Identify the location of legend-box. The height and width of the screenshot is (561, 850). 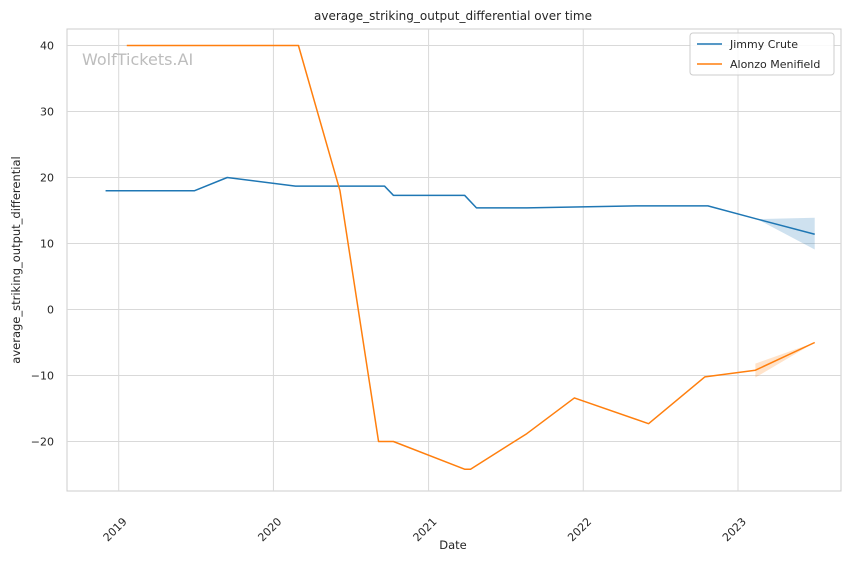
(762, 54).